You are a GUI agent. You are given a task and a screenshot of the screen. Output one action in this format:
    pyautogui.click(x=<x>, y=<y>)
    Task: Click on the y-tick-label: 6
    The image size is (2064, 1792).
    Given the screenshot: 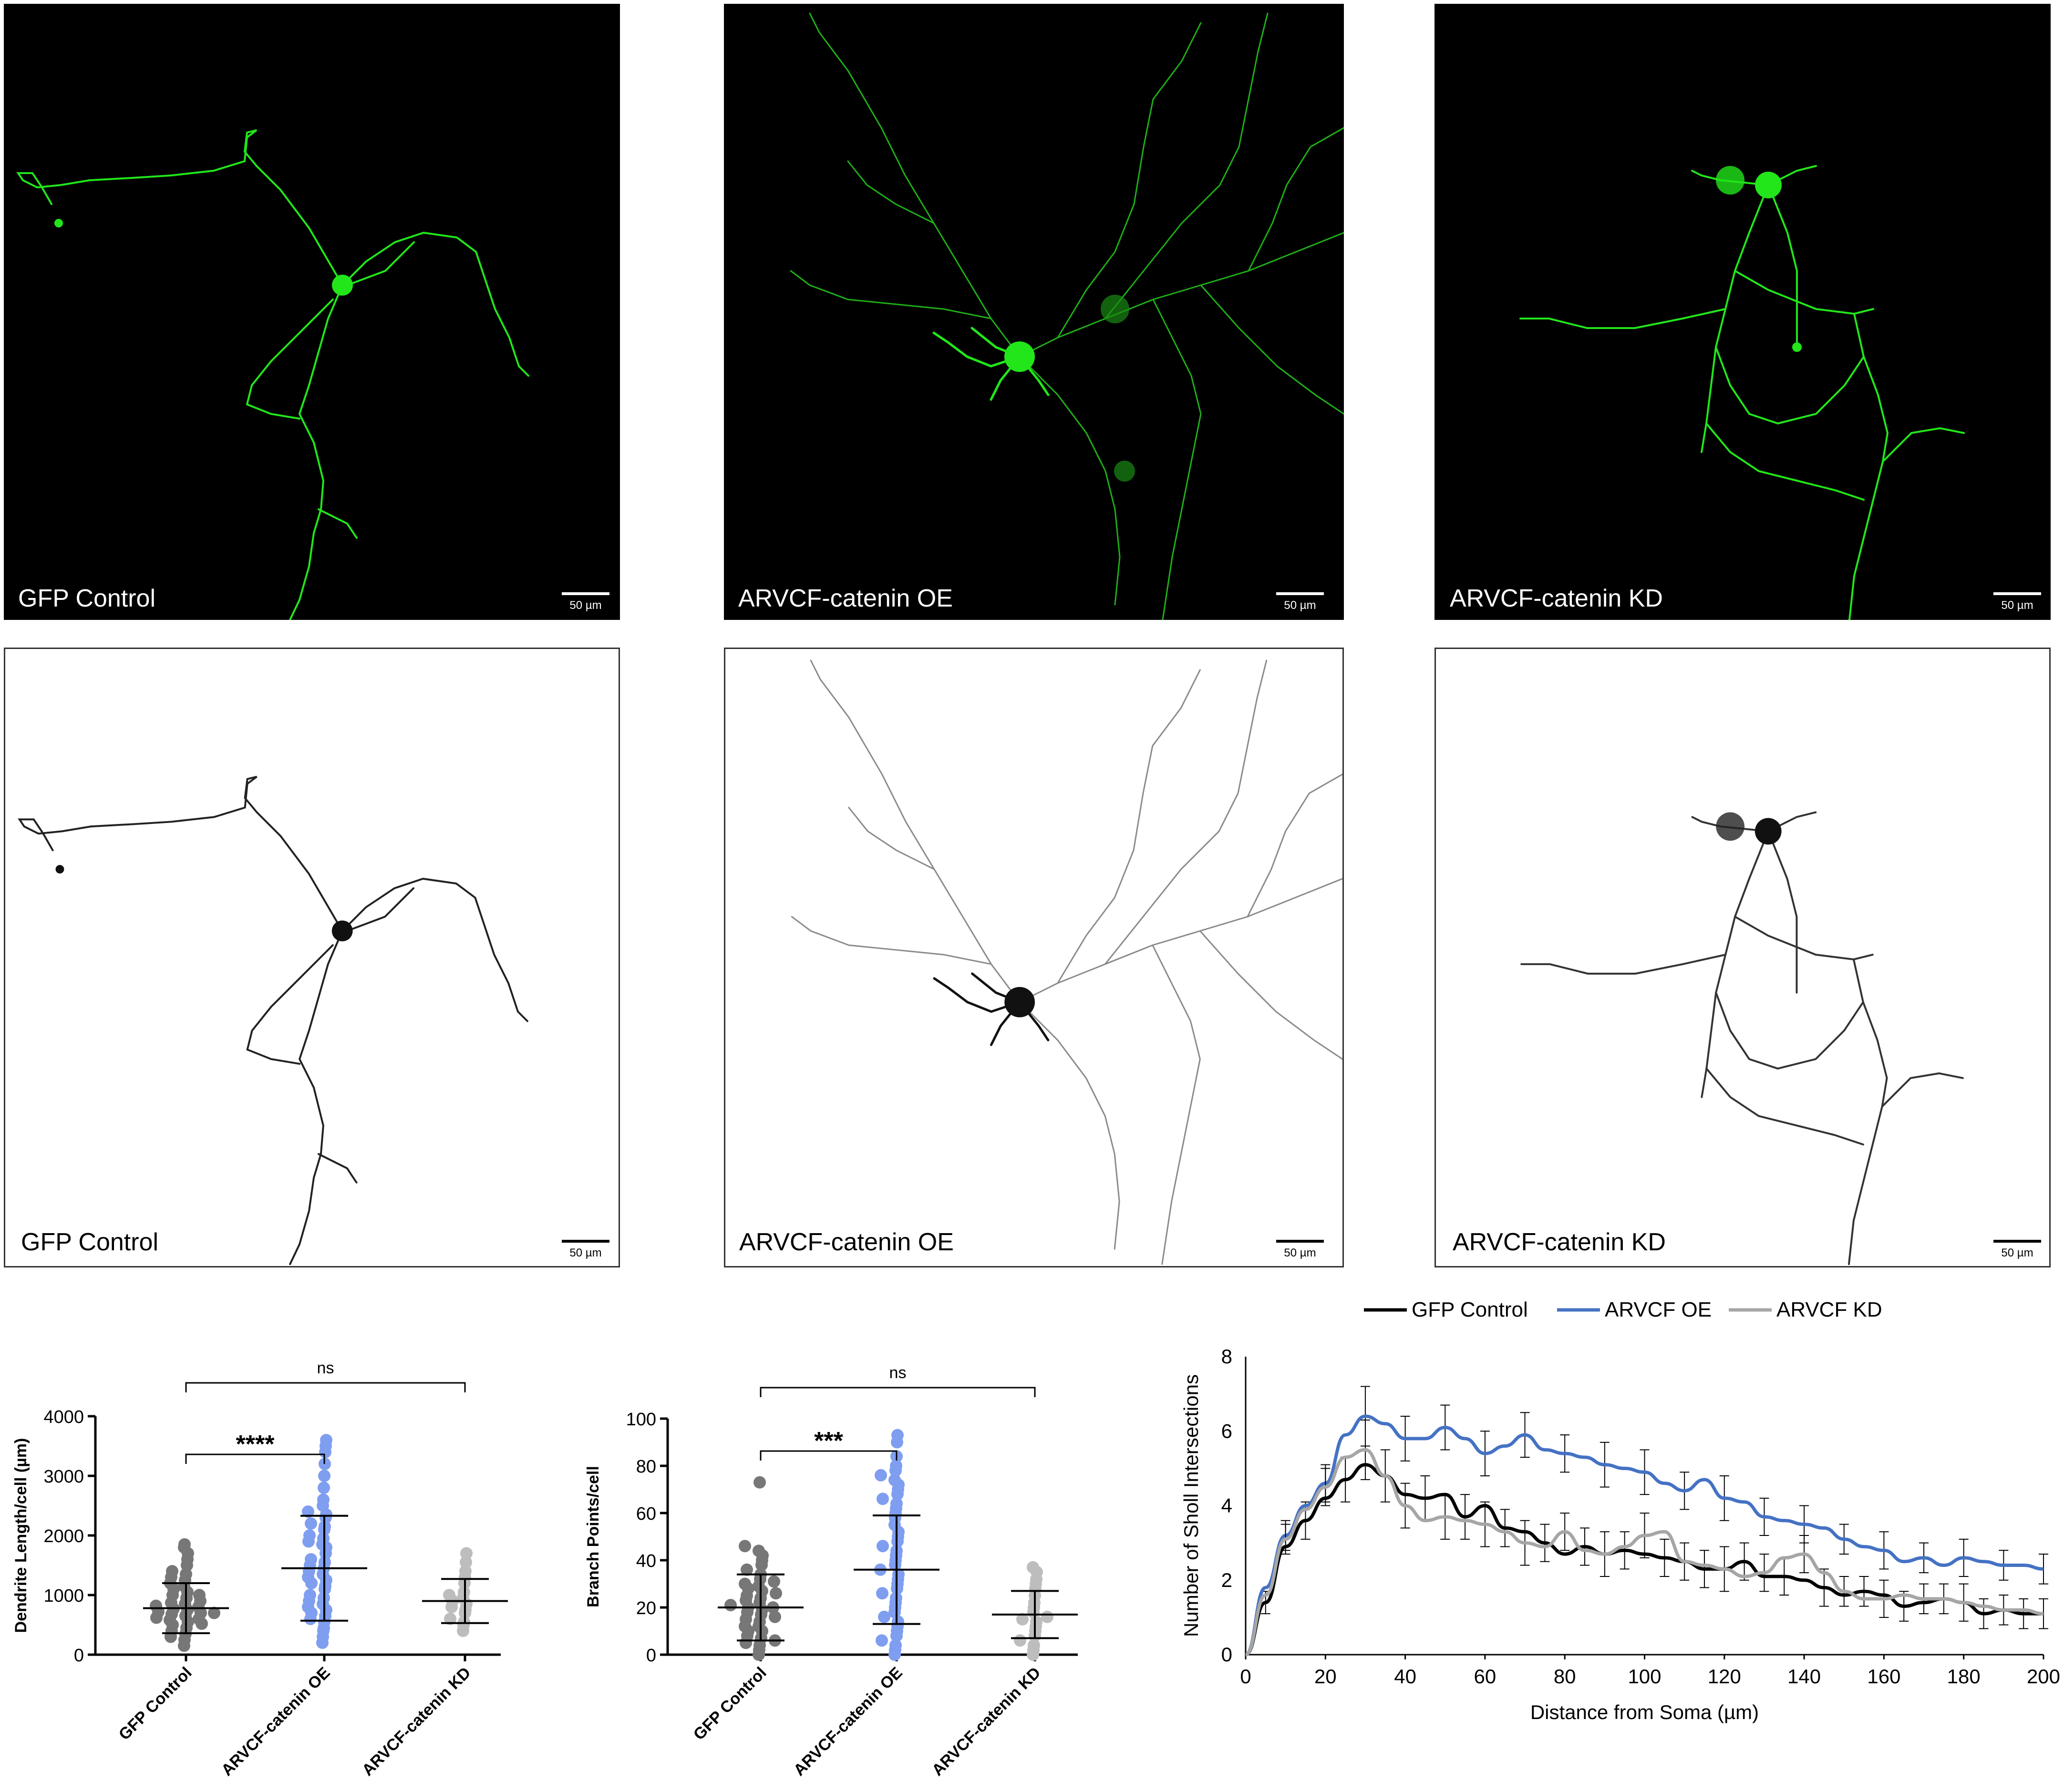 What is the action you would take?
    pyautogui.click(x=1226, y=1431)
    